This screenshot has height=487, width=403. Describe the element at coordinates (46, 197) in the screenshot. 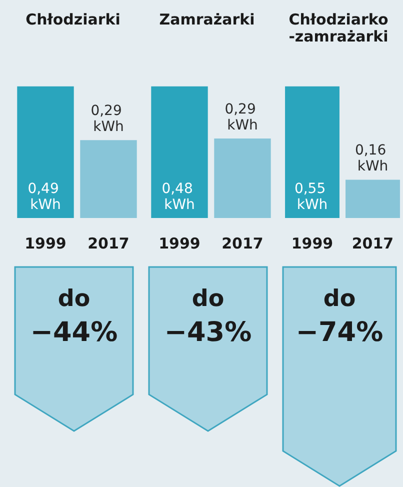

I see `data-label: 0,49 kWh` at that location.